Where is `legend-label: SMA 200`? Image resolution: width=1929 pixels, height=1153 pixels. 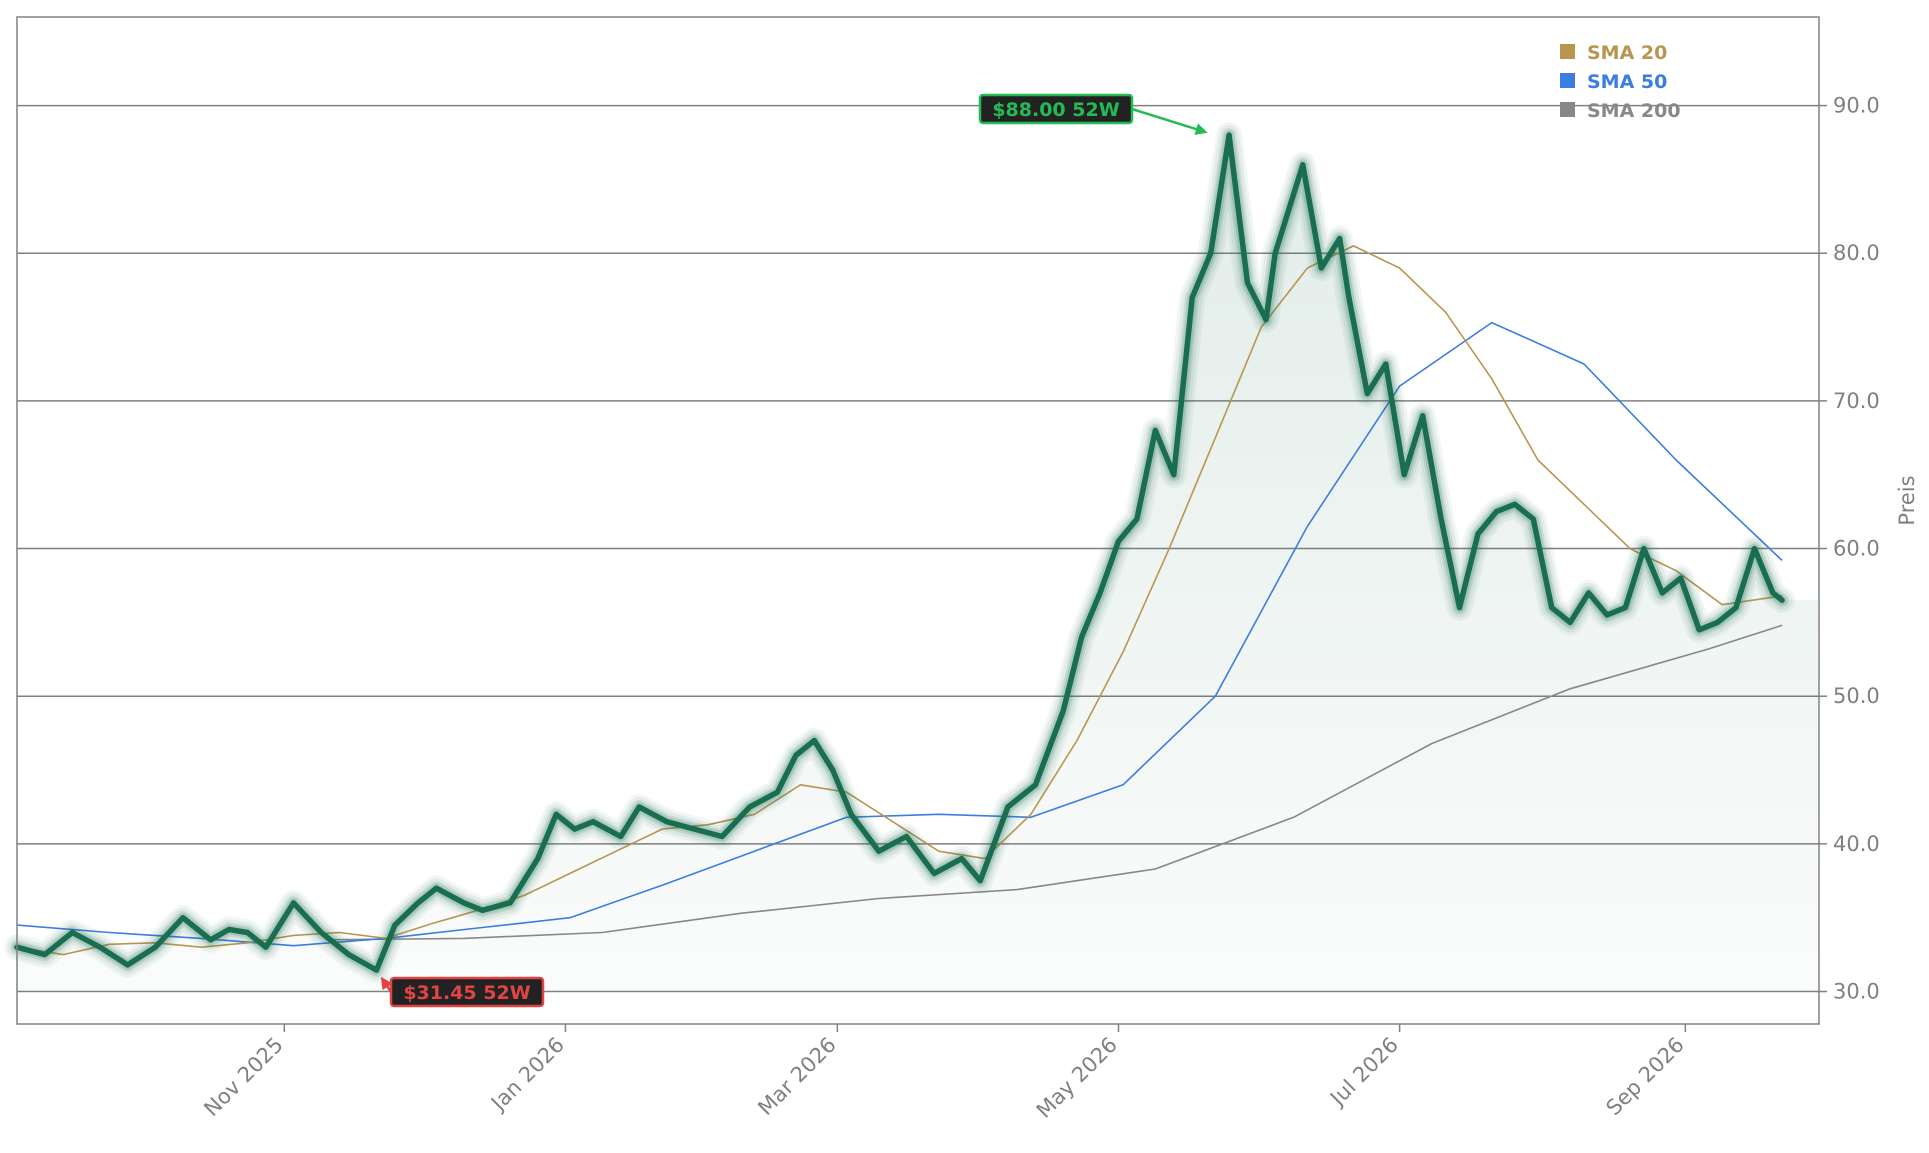
legend-label: SMA 200 is located at coordinates (1634, 111).